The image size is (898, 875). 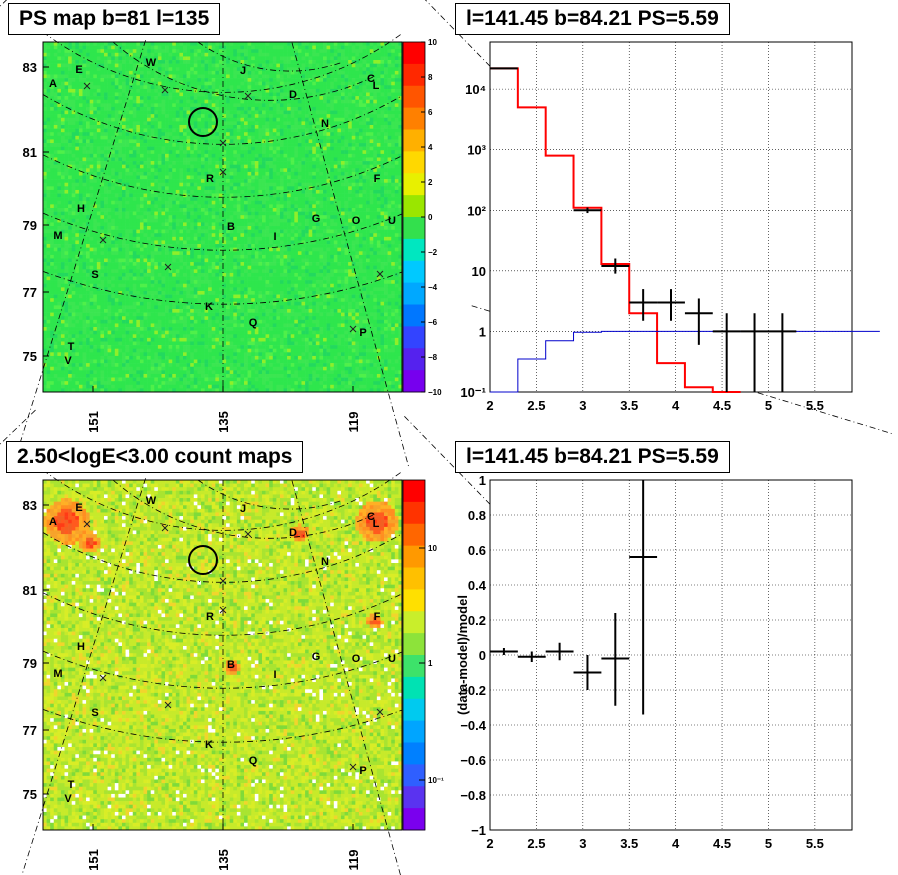 What do you see at coordinates (430, 77) in the screenshot?
I see `tl-cbtick-1: 8` at bounding box center [430, 77].